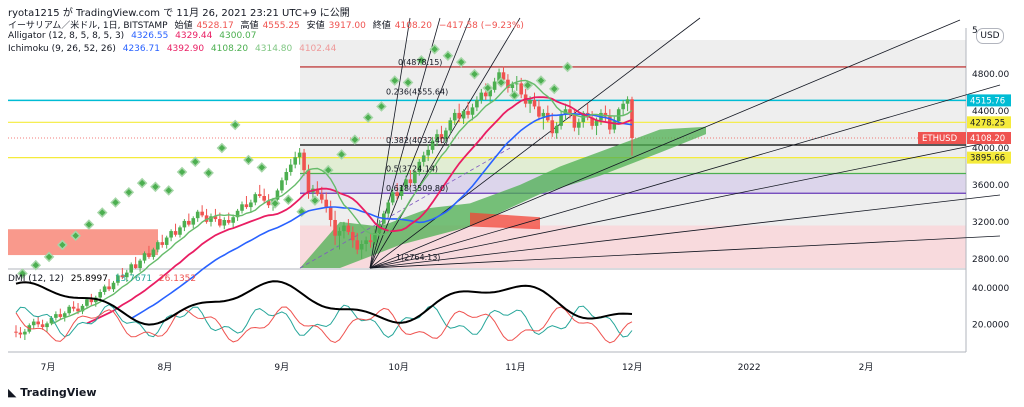 The image size is (1024, 407). Describe the element at coordinates (749, 368) in the screenshot. I see `time-tick-label: 2022` at that location.